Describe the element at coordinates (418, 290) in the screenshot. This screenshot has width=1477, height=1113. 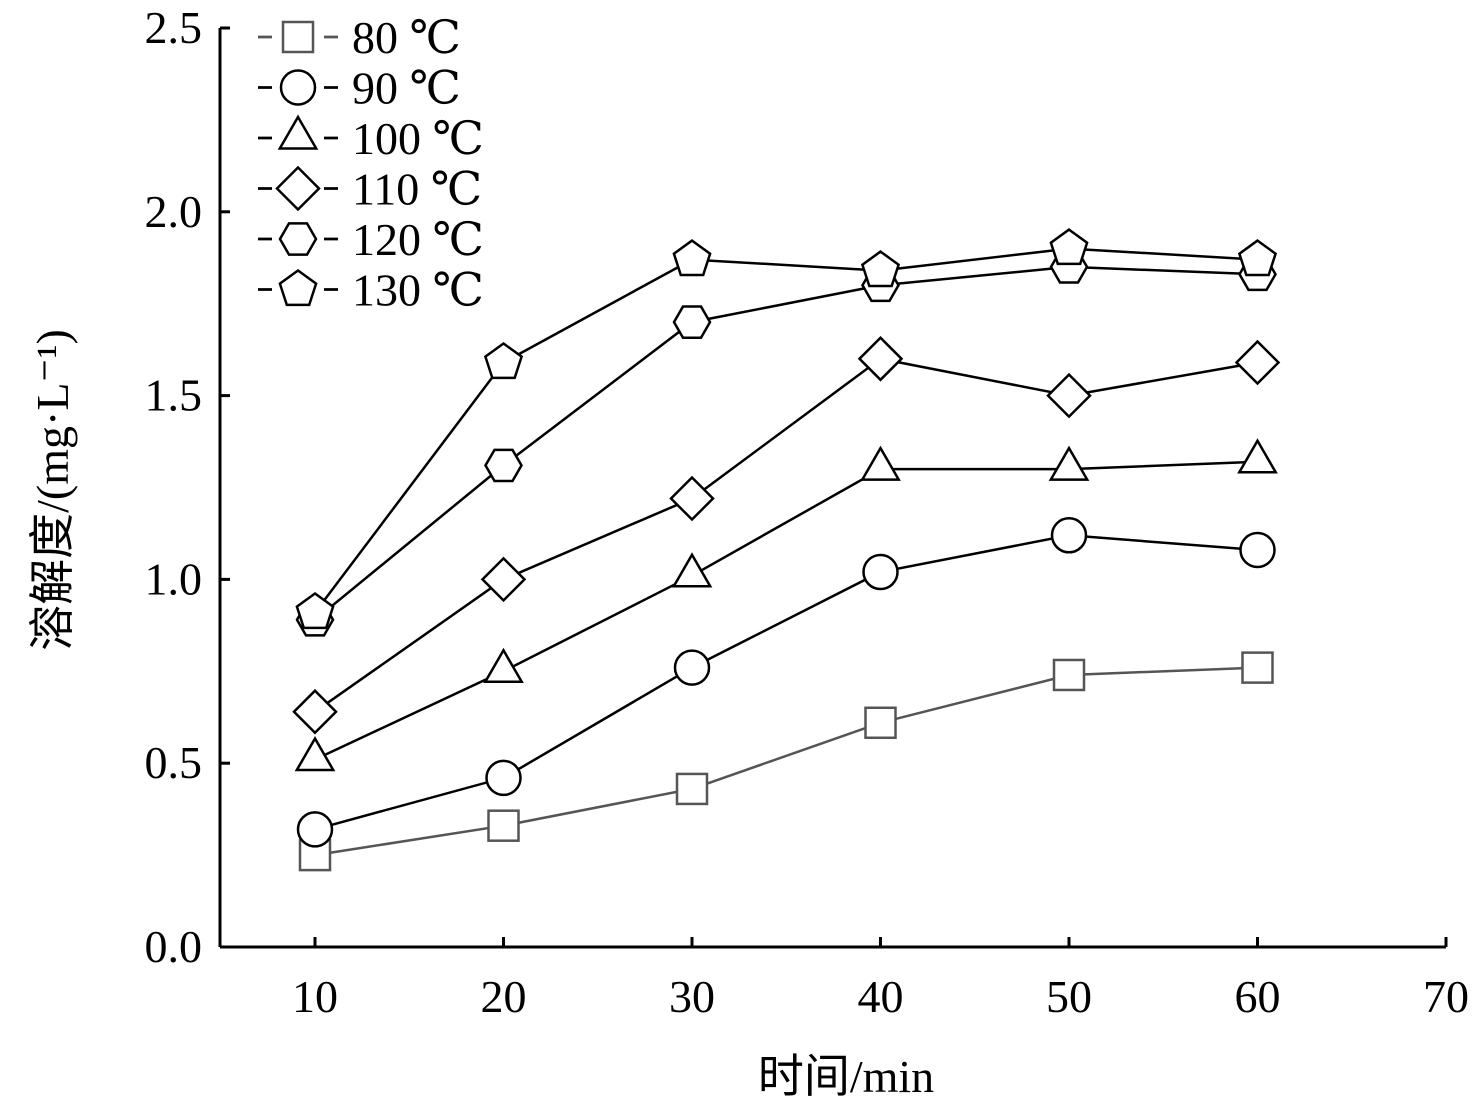
I see `legend-label: 130 ℃` at that location.